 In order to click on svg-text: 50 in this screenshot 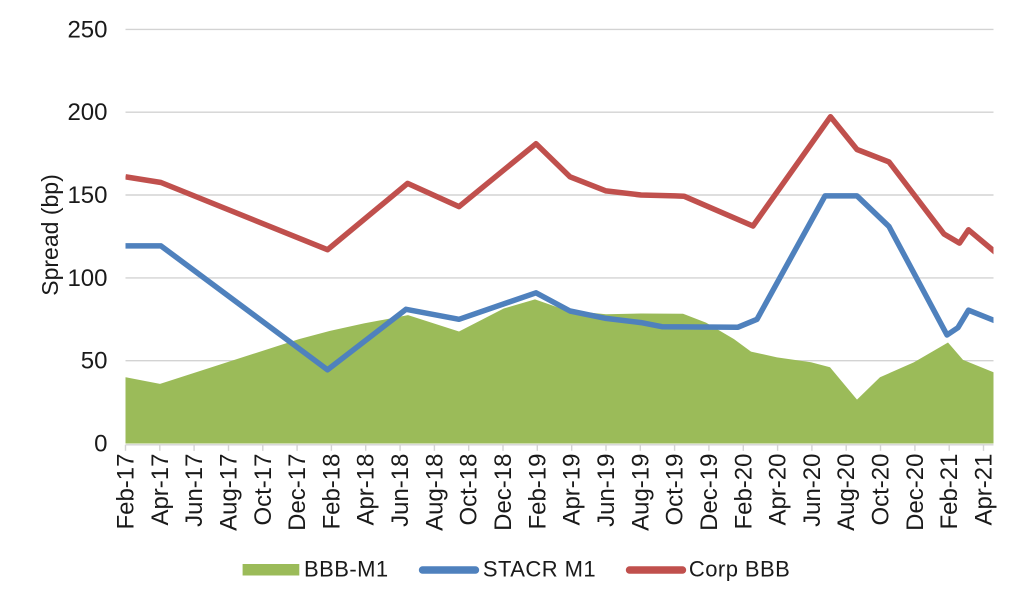, I will do `click(94, 361)`.